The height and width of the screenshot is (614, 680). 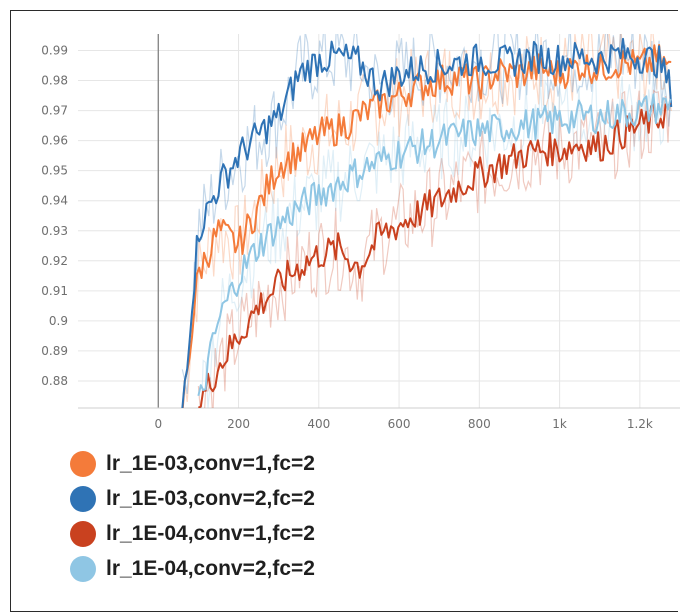 What do you see at coordinates (318, 424) in the screenshot?
I see `x-tick-label: 400` at bounding box center [318, 424].